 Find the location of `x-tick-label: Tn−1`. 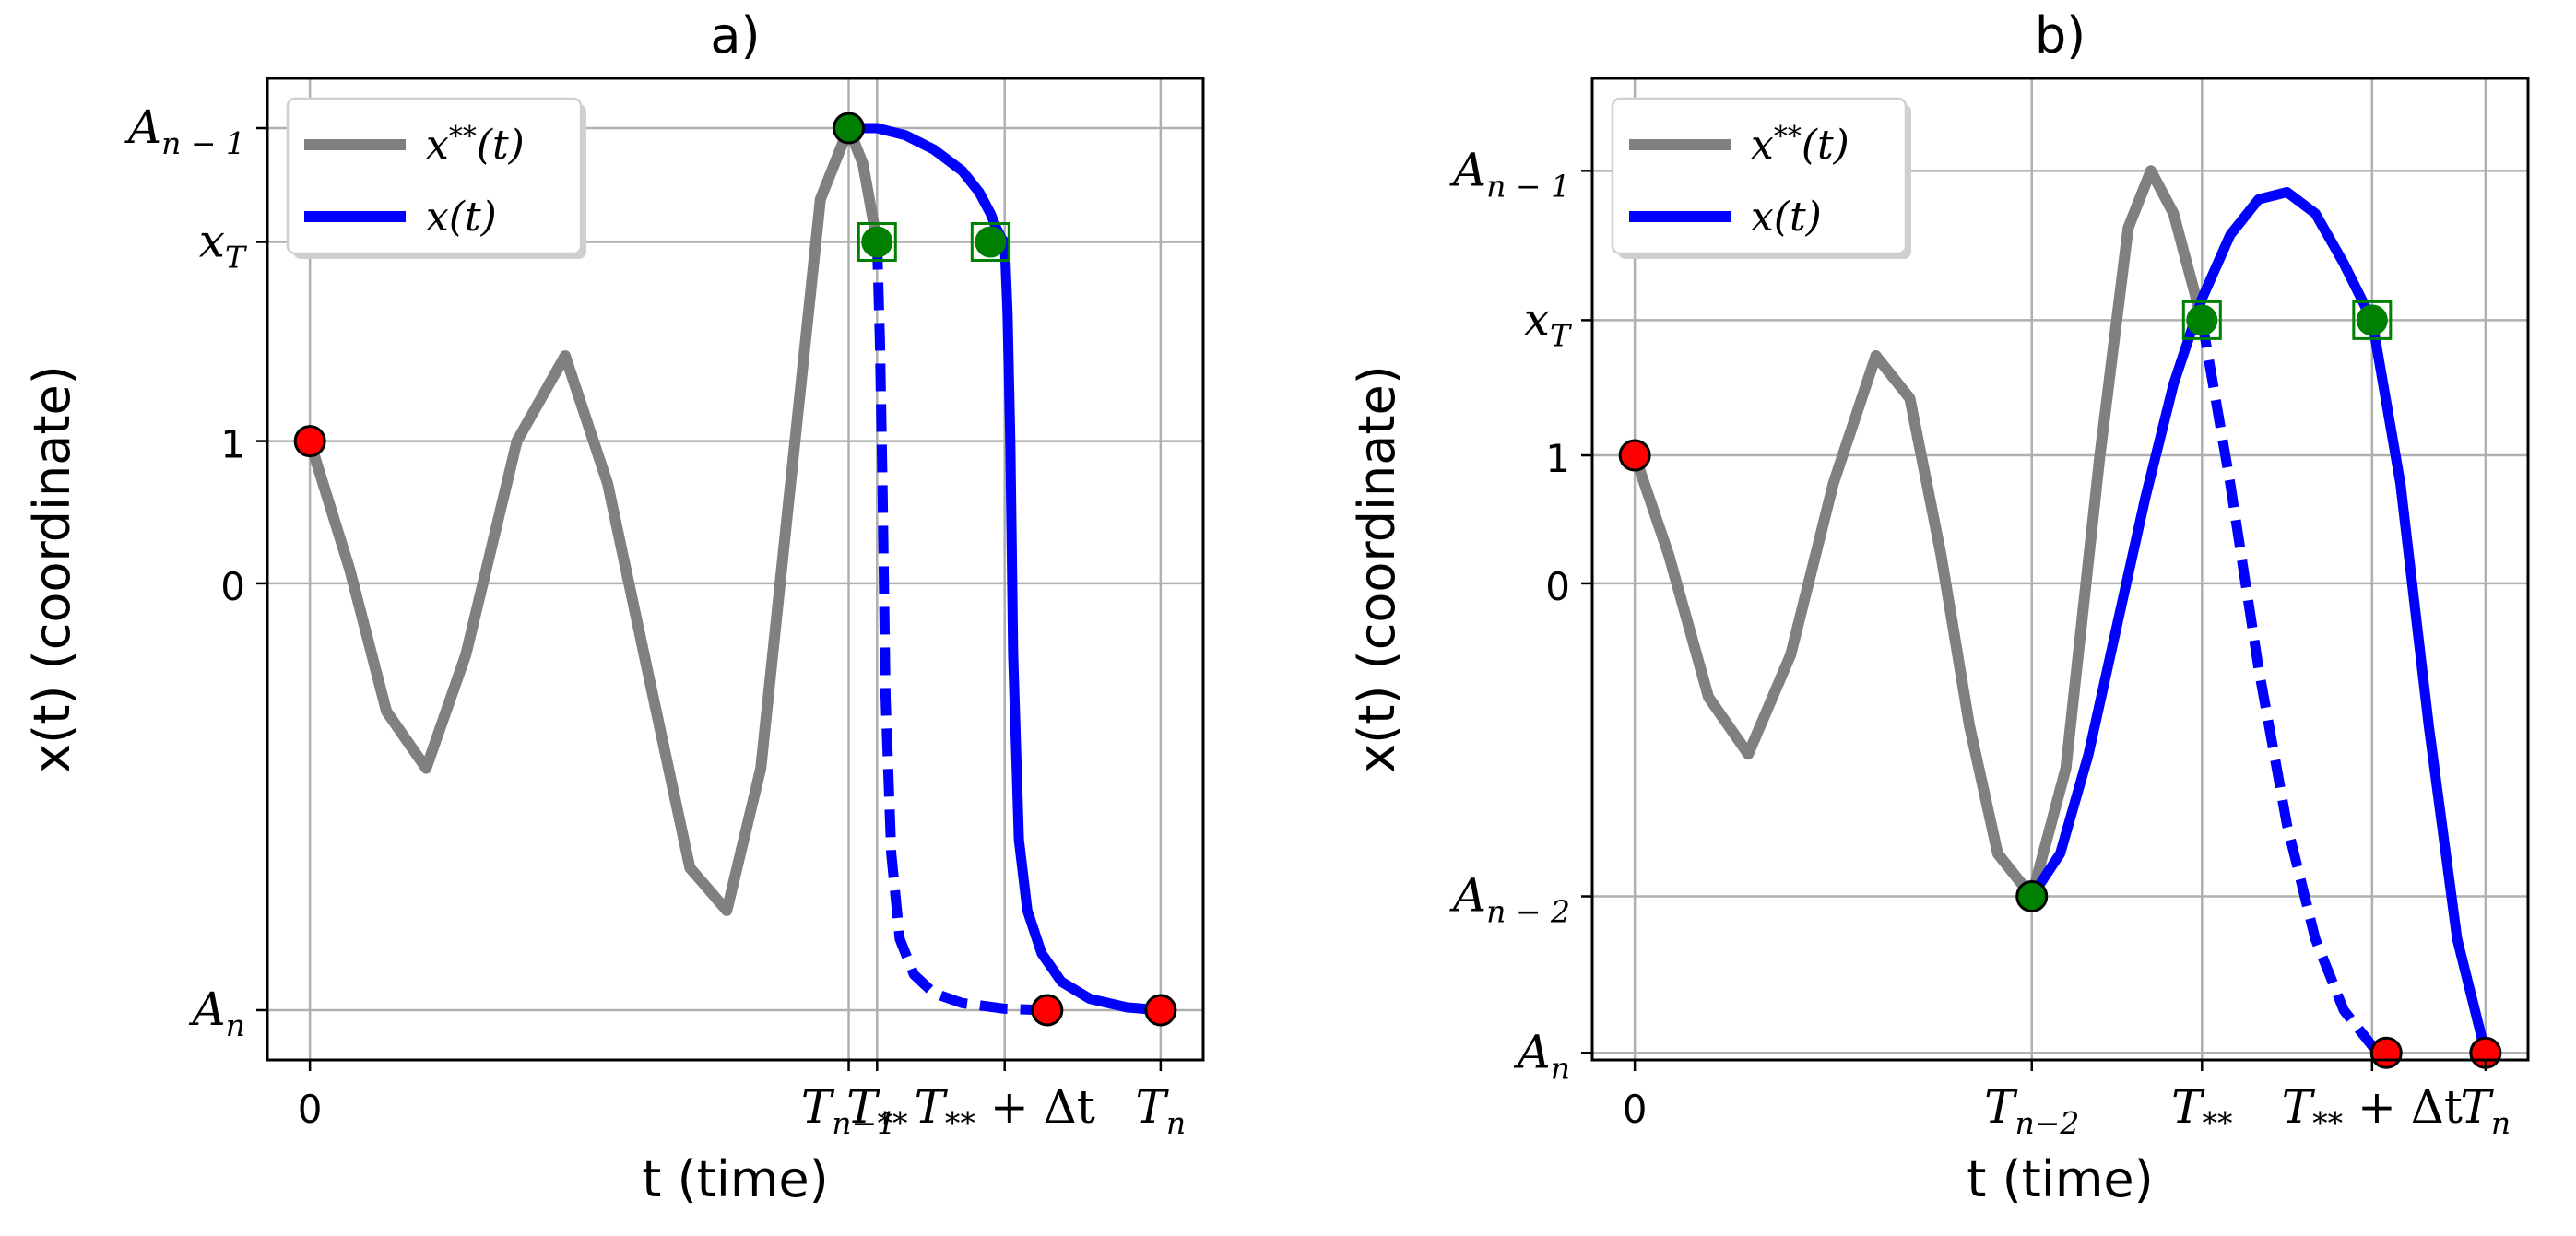

x-tick-label: Tn−1 is located at coordinates (848, 1111).